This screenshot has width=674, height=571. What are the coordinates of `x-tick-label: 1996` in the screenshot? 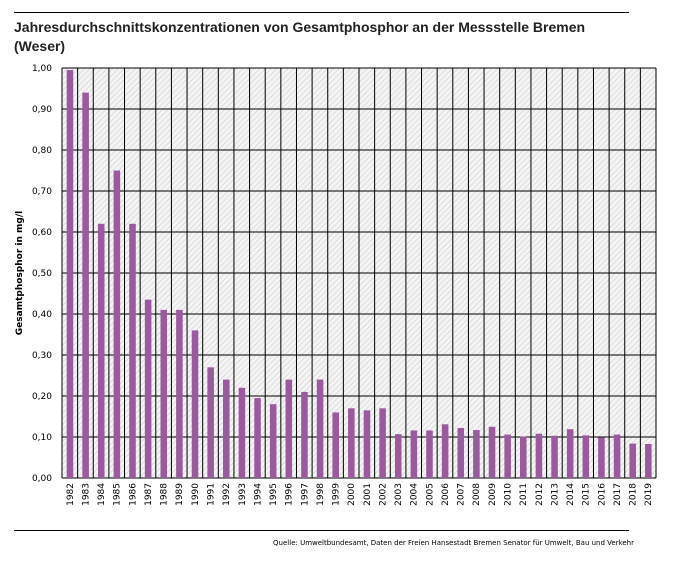 It's located at (290, 494).